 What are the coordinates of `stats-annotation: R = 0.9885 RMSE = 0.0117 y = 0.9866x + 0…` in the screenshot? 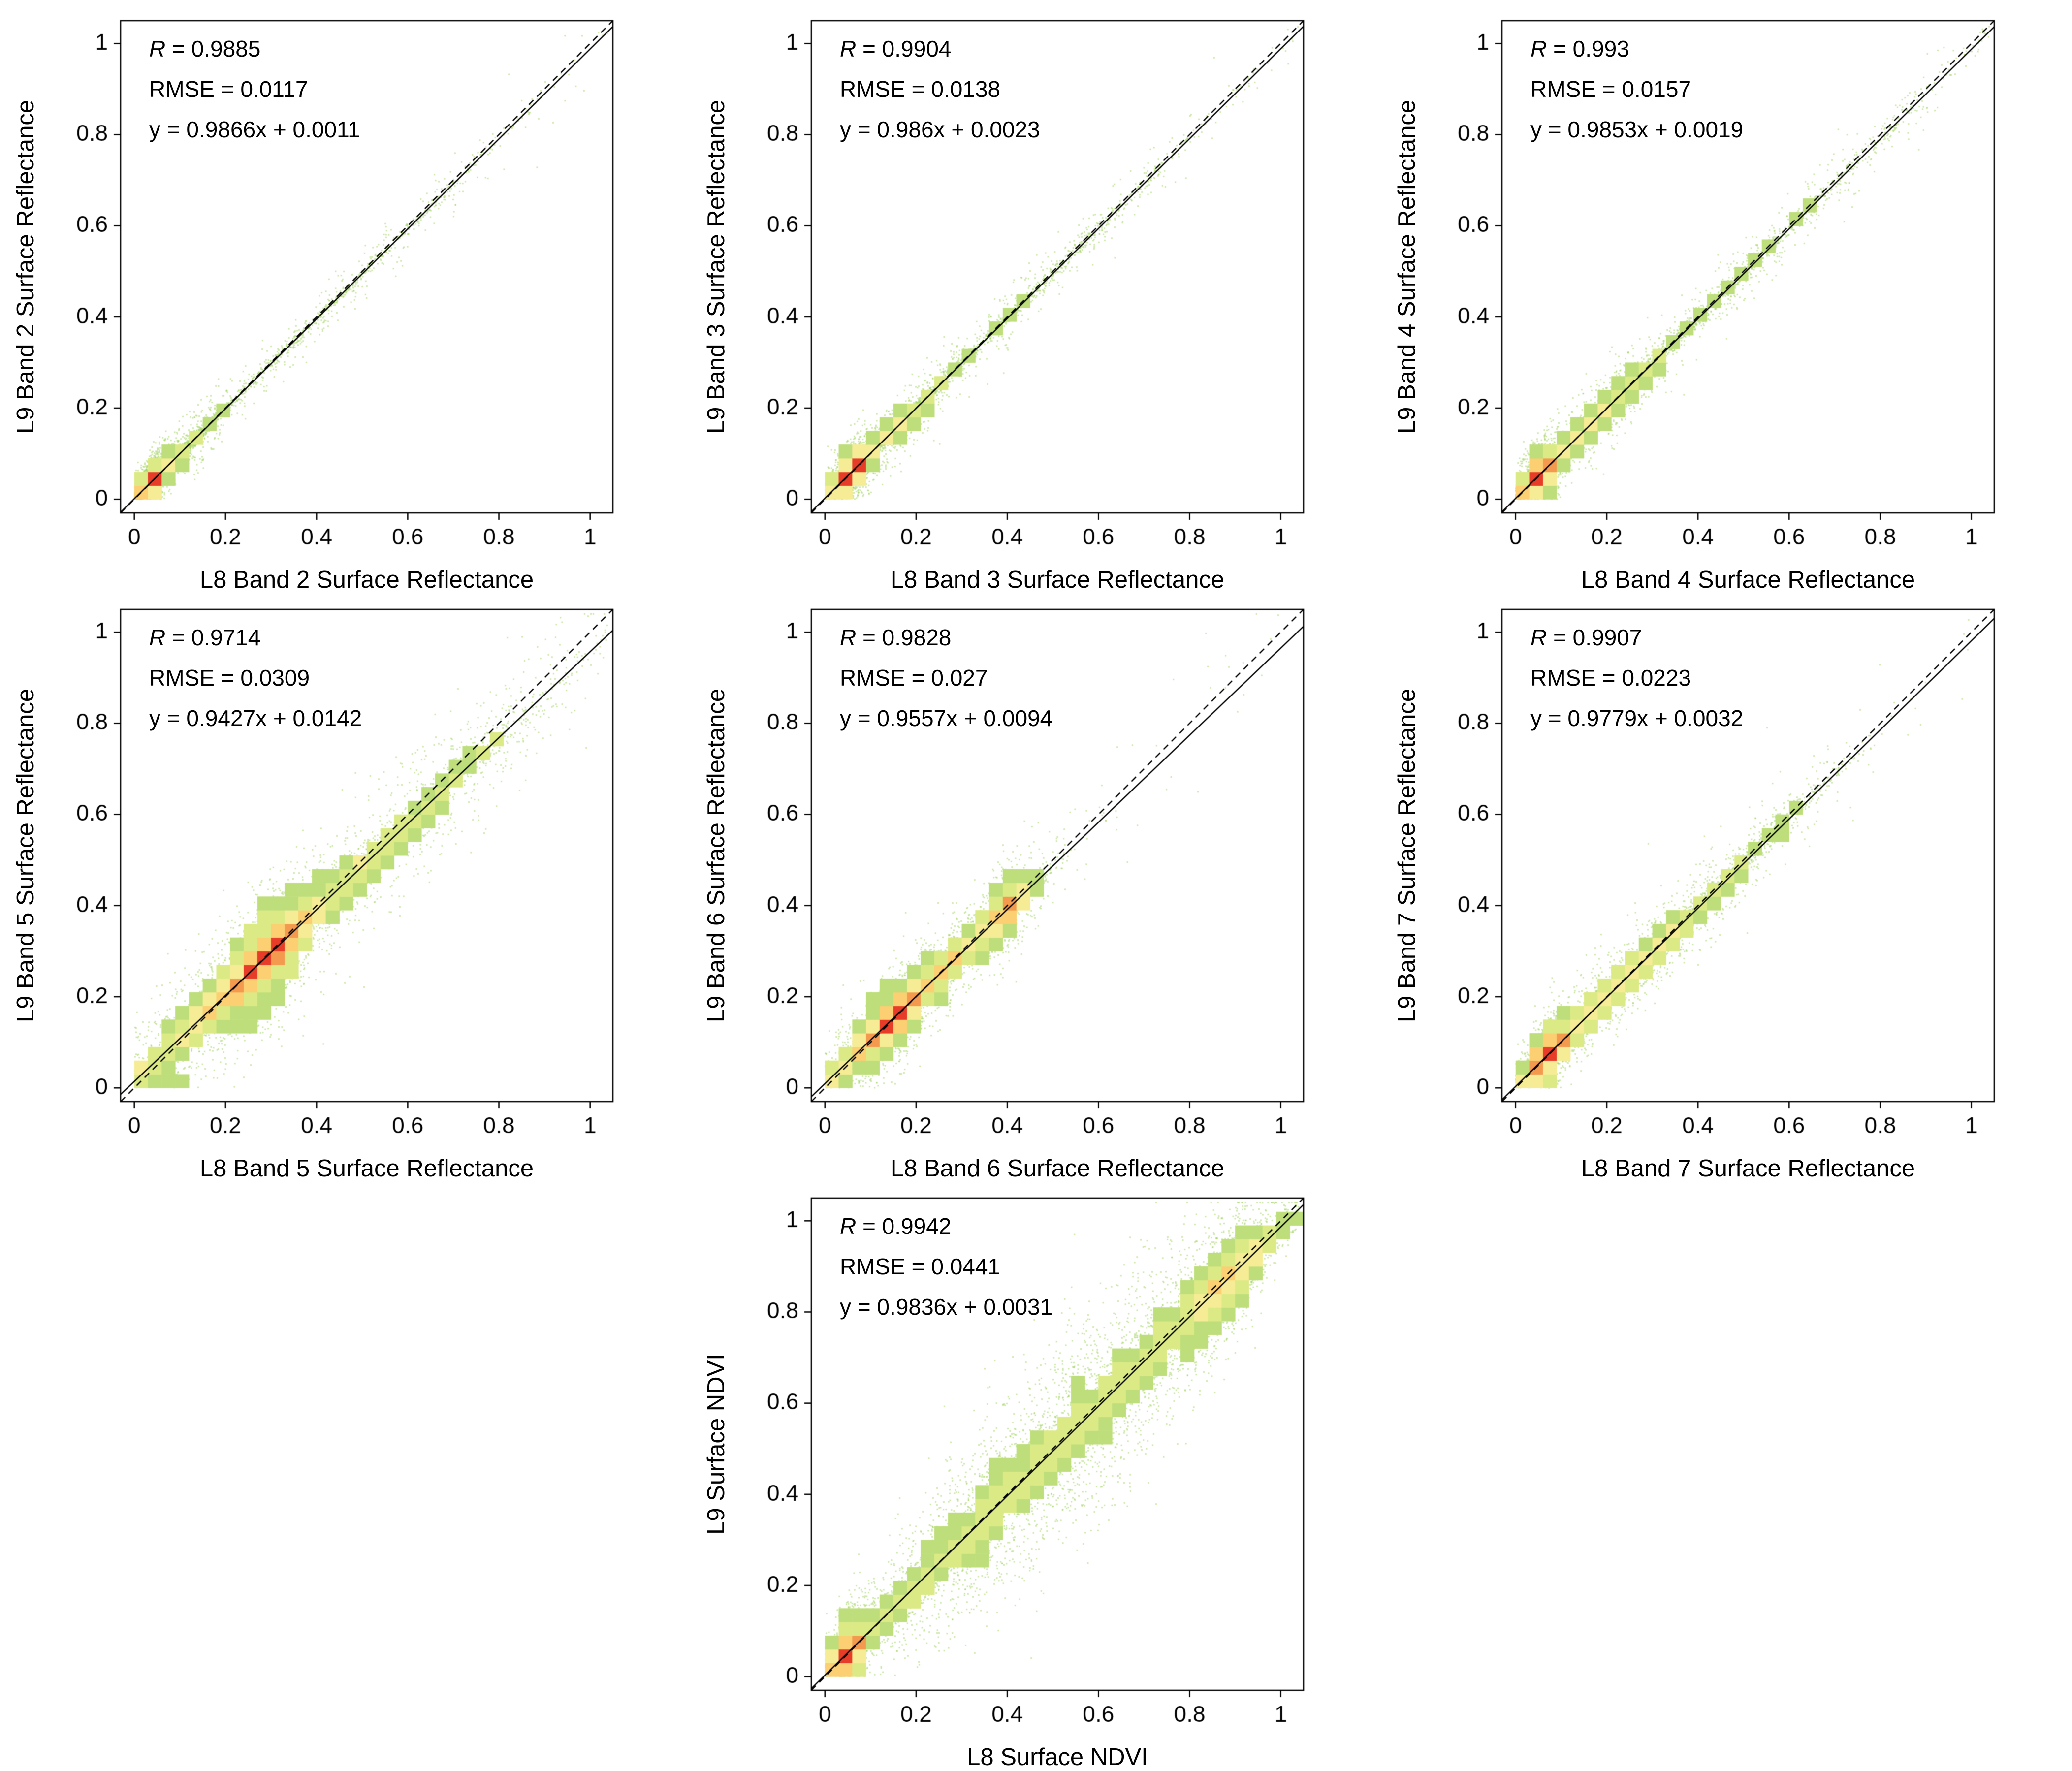 It's located at (254, 89).